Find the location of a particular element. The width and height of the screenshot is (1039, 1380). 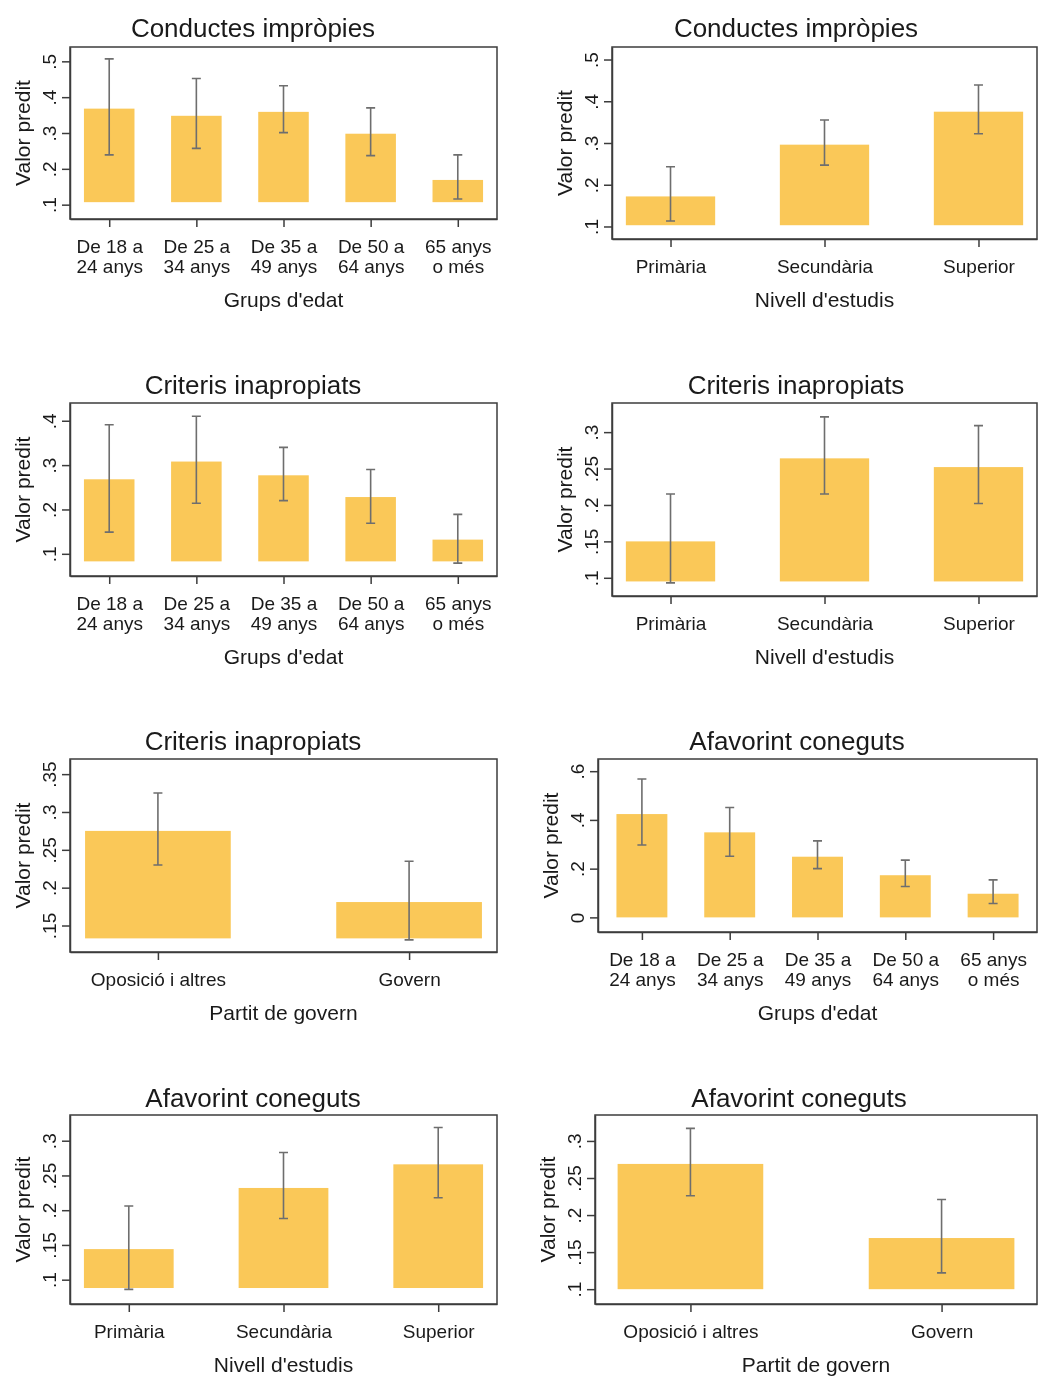

y-tick-label: .6 is located at coordinates (577, 771).